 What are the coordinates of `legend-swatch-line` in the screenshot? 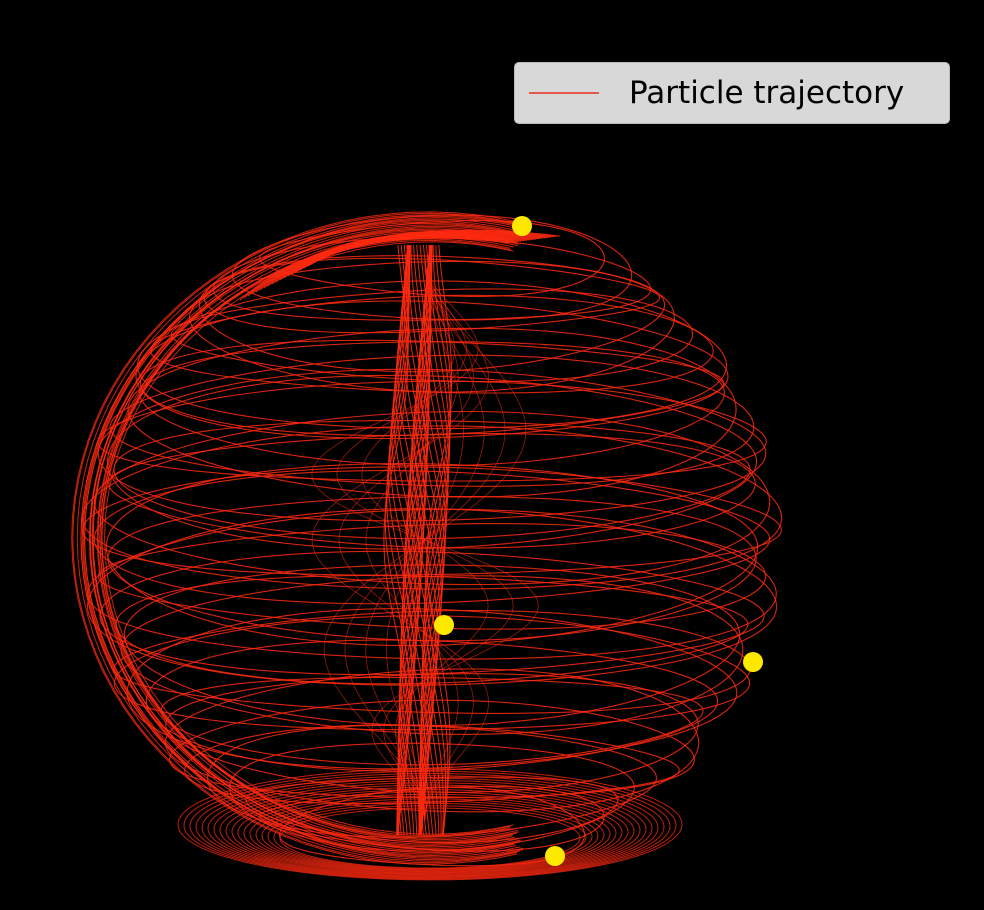 It's located at (564, 93).